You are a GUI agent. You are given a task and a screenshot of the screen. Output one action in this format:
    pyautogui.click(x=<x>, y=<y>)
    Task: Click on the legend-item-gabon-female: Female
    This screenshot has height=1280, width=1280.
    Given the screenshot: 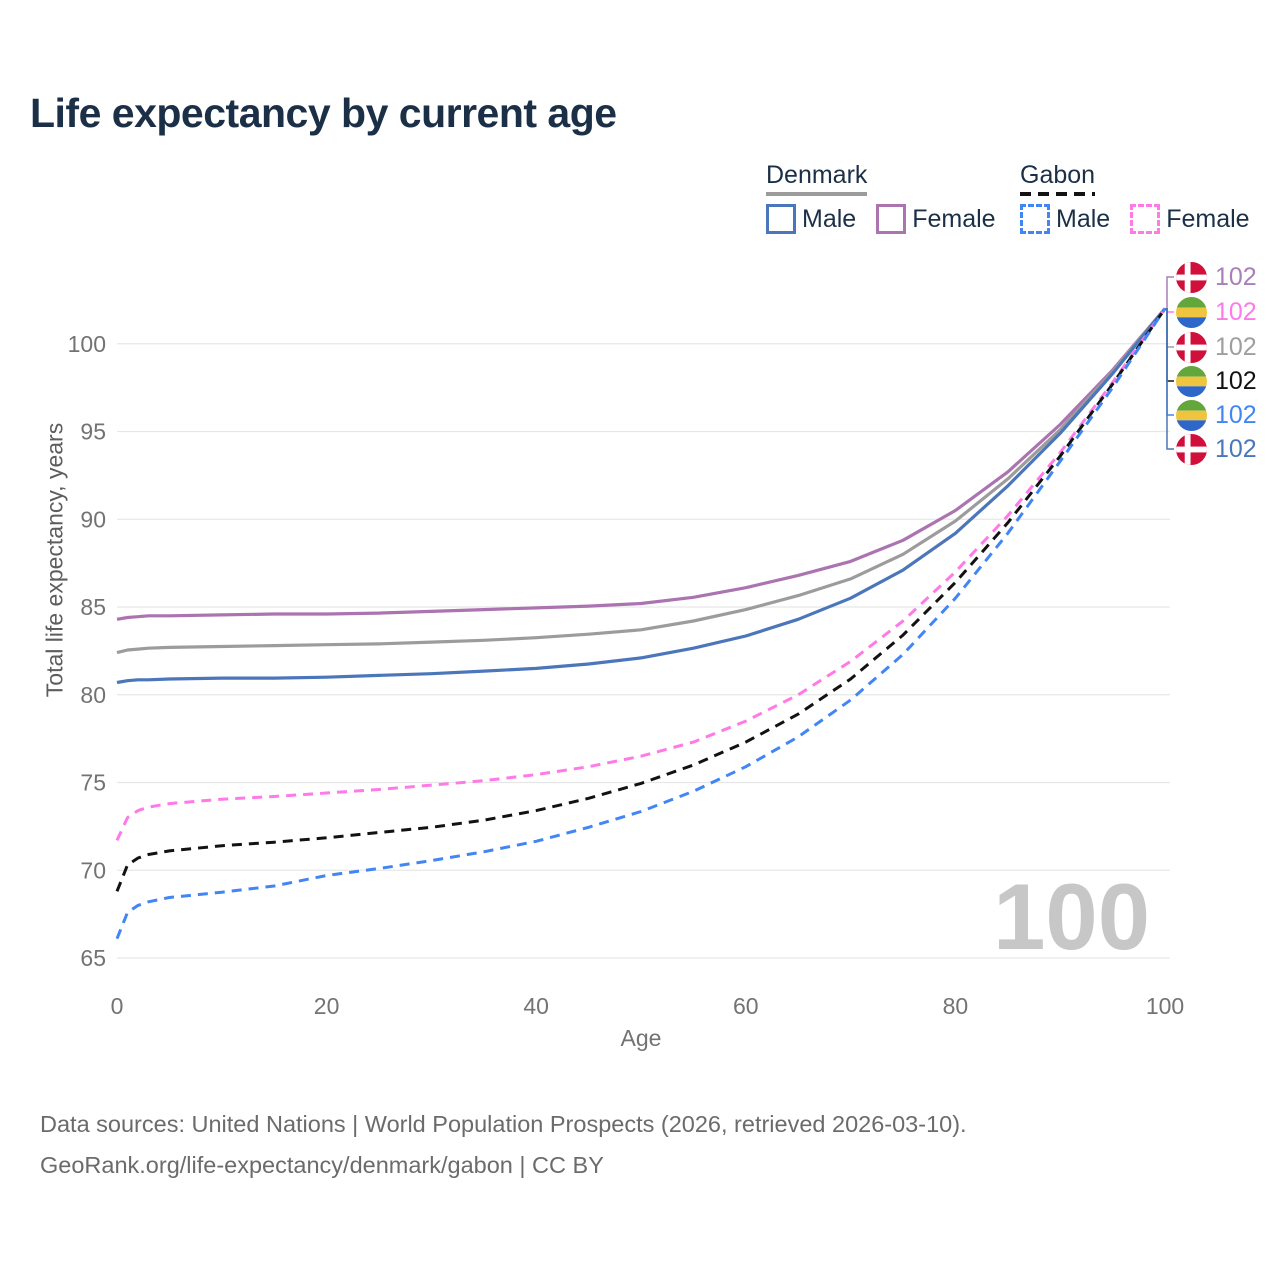 What is the action you would take?
    pyautogui.click(x=1190, y=219)
    